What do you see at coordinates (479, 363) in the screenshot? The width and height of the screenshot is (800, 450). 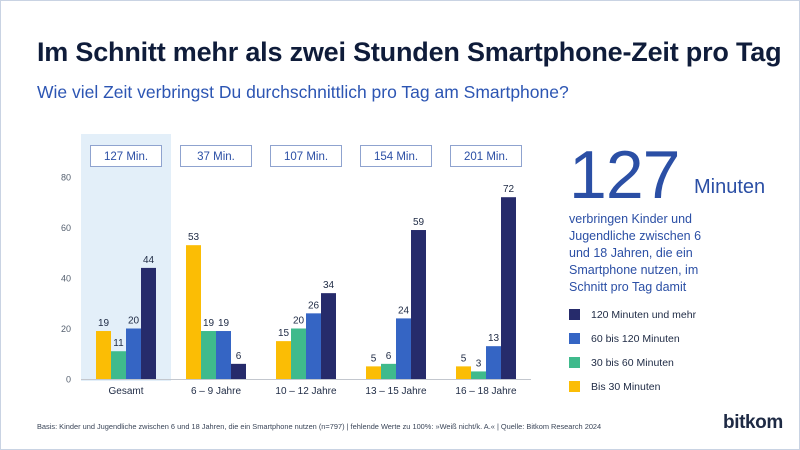 I see `bar-value-label: 3` at bounding box center [479, 363].